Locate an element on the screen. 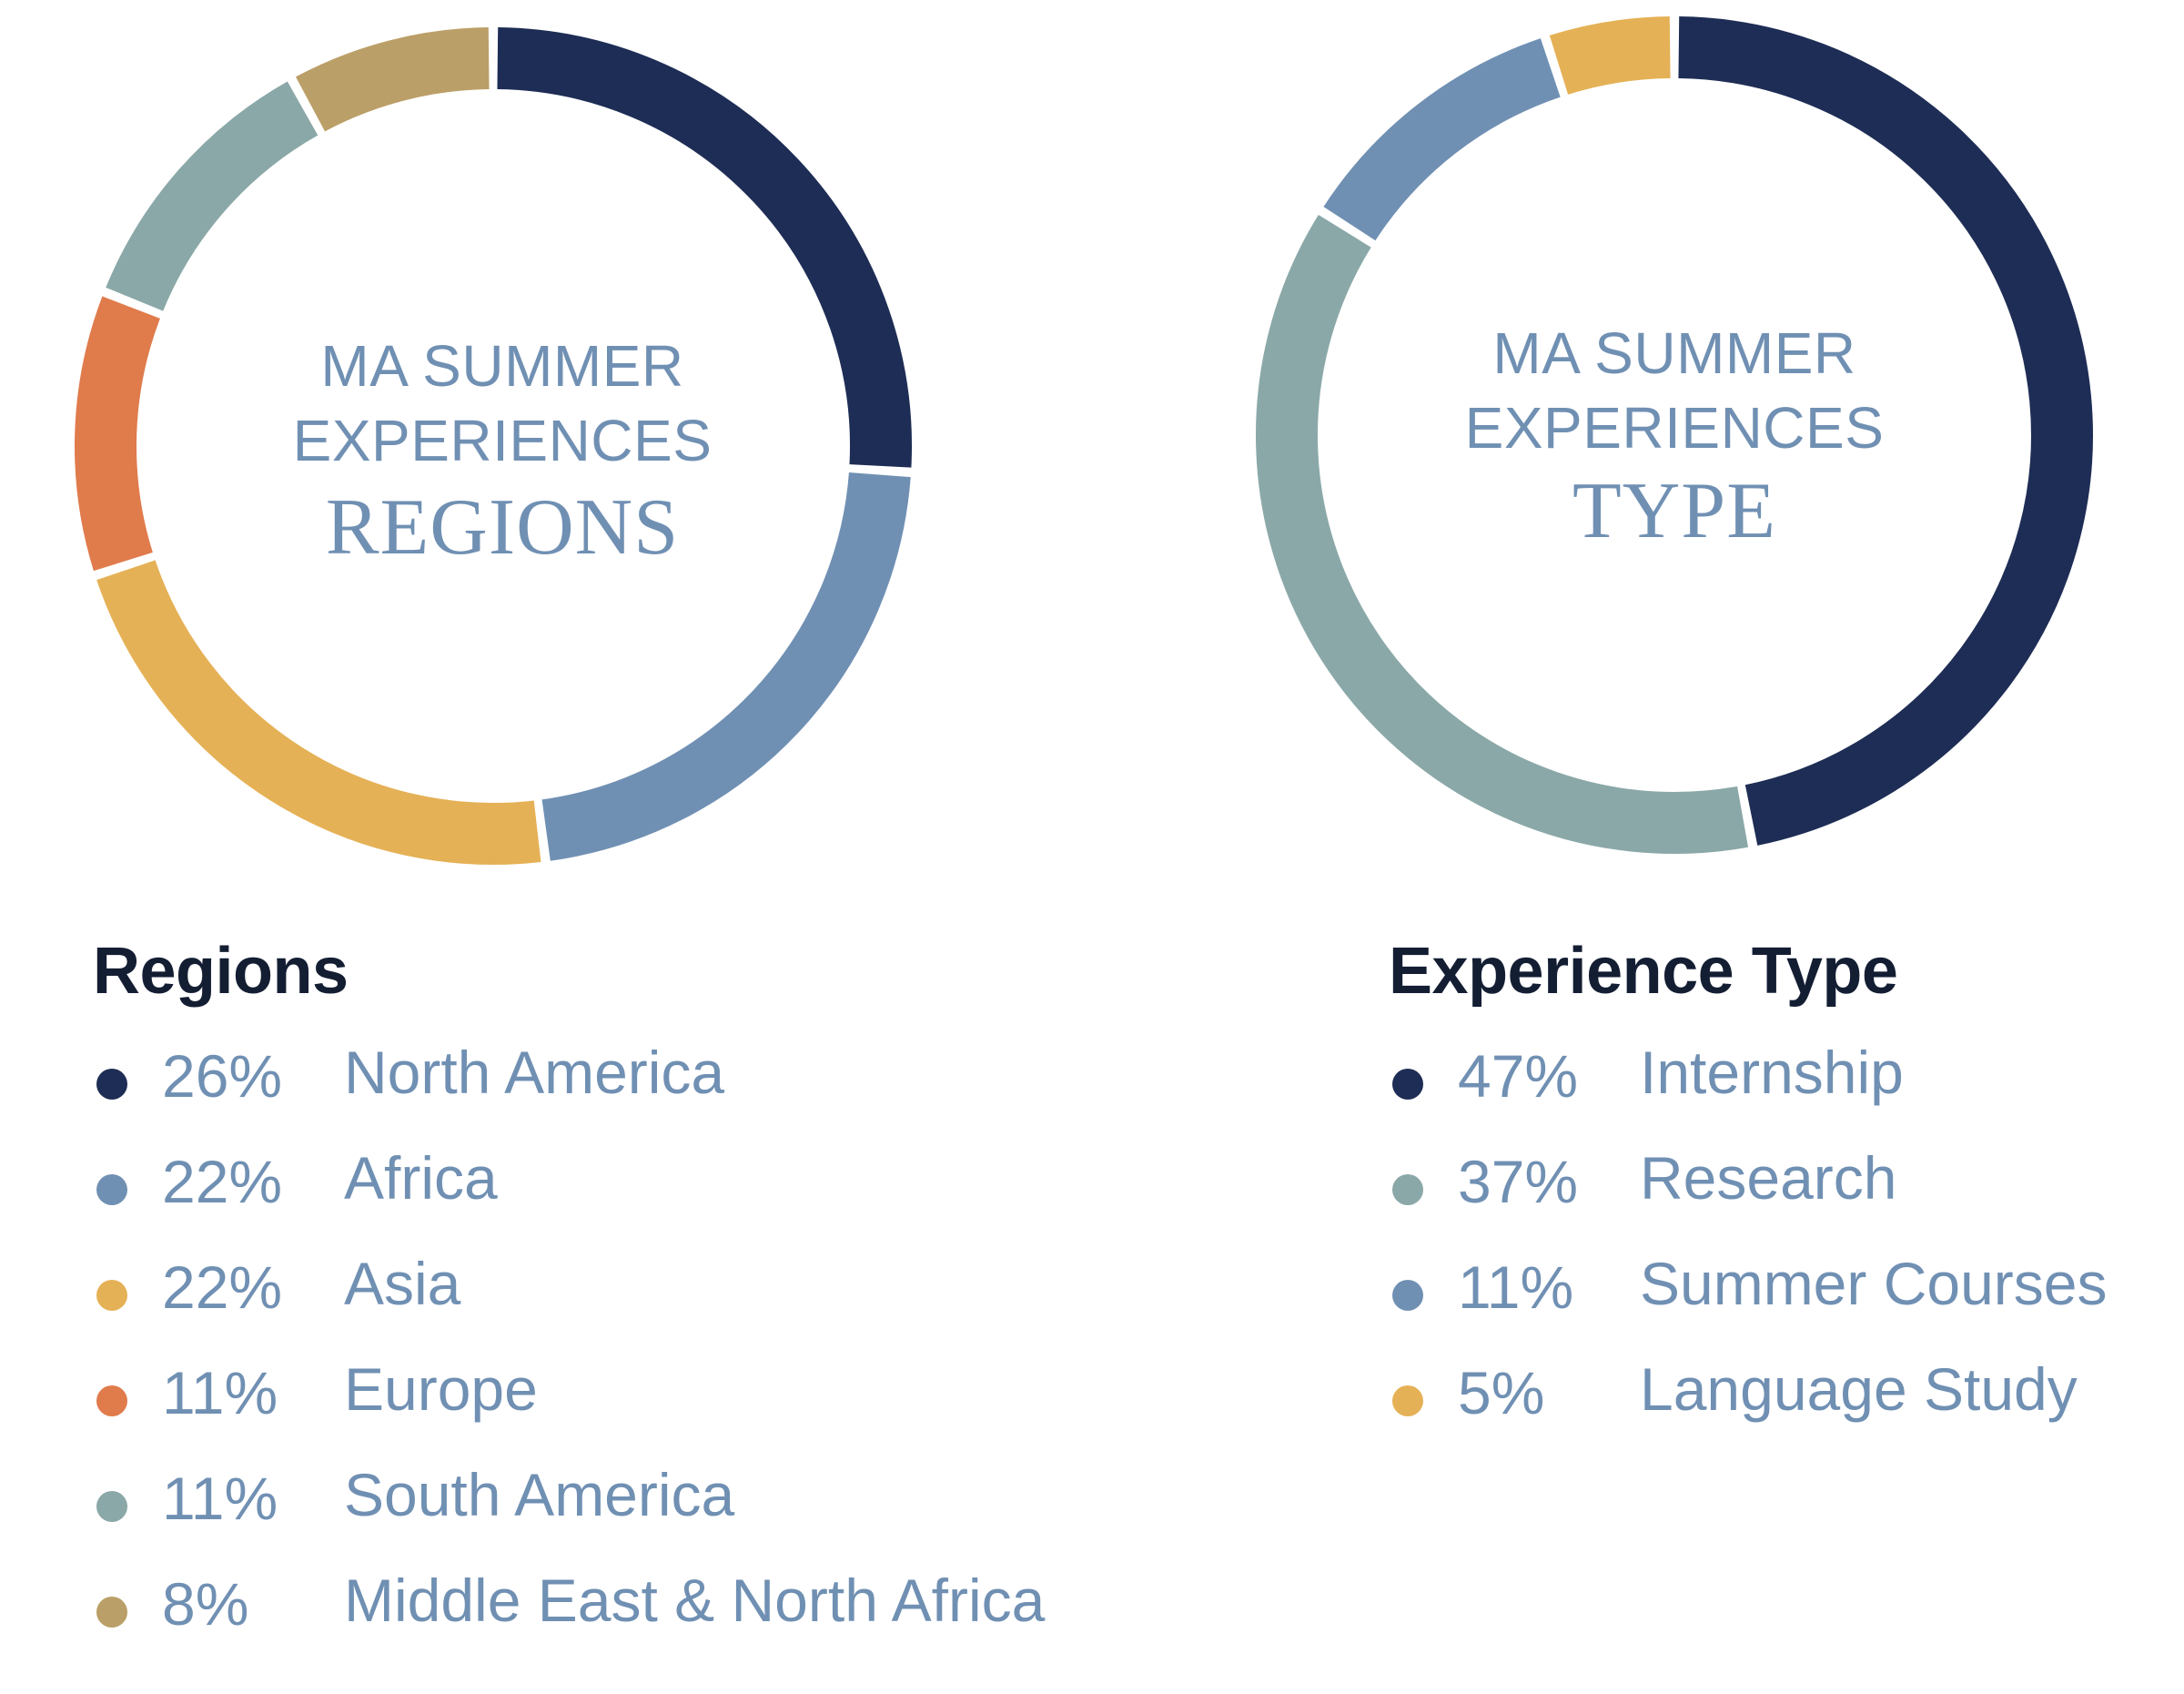  slice-research is located at coordinates (1503, 534).